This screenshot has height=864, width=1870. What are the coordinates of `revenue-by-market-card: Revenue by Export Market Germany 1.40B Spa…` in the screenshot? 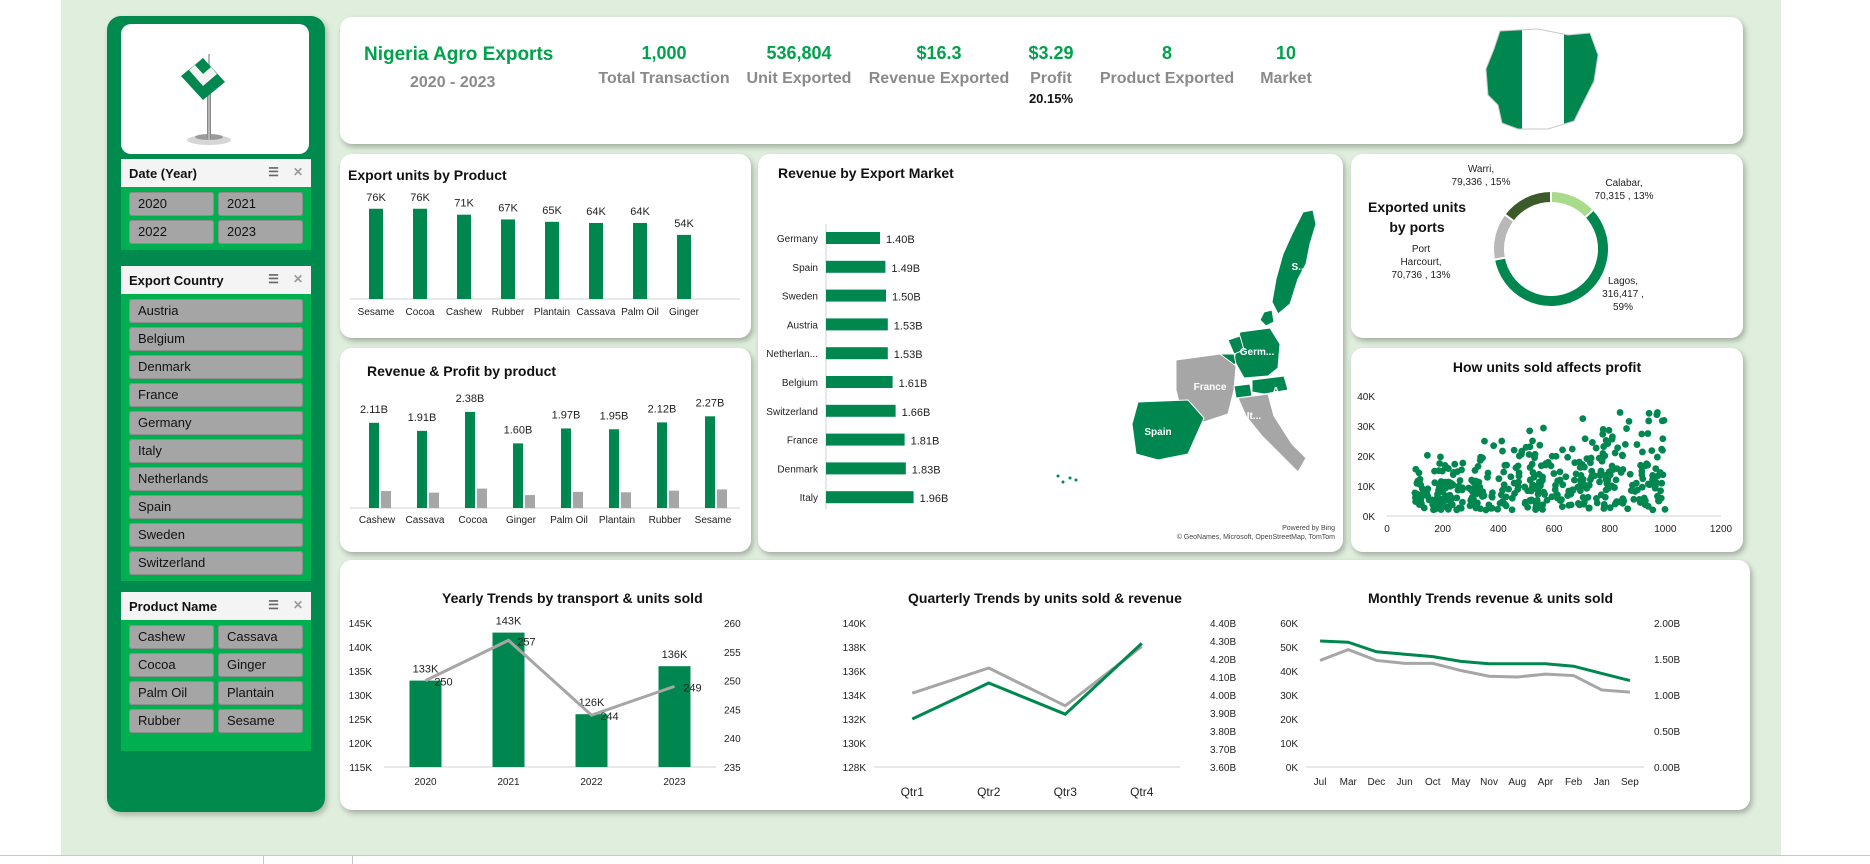 It's located at (1050, 353).